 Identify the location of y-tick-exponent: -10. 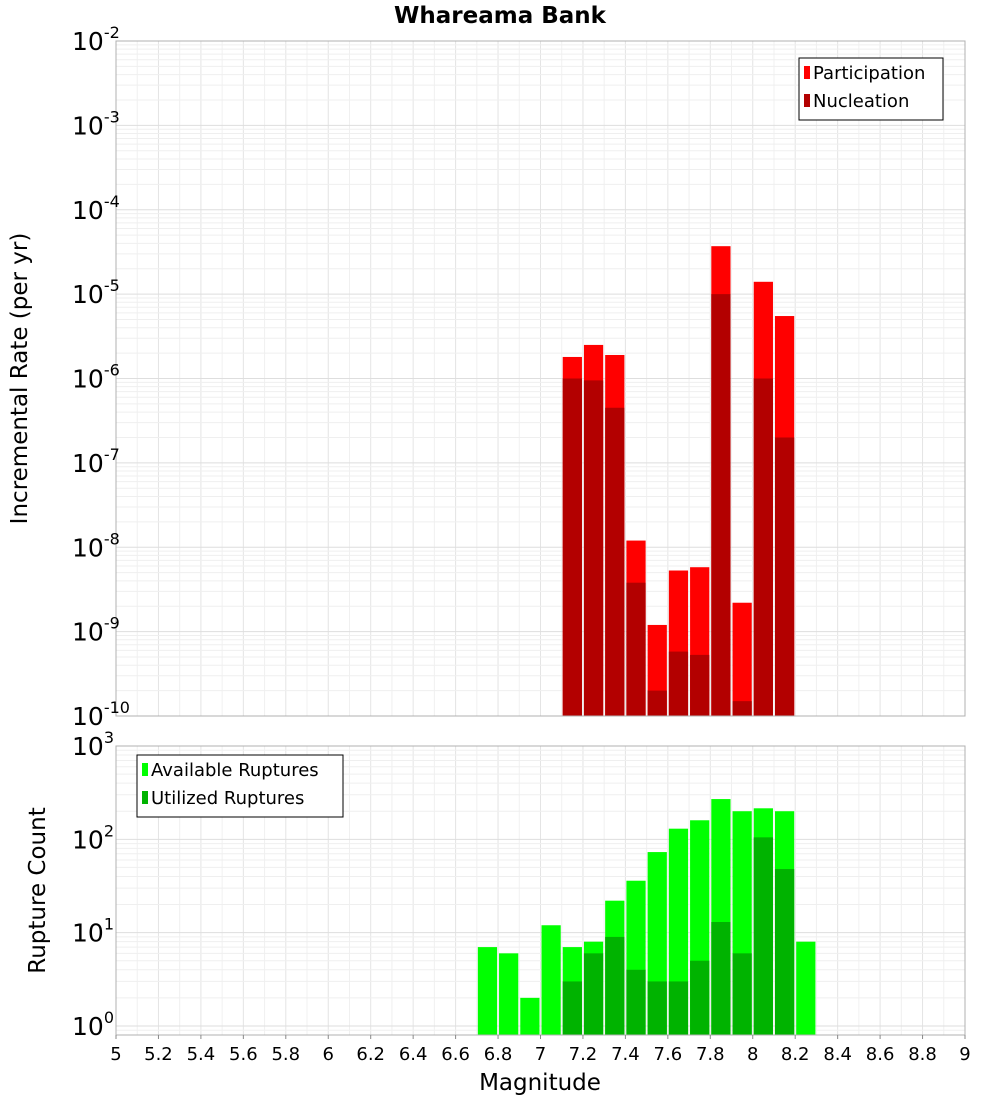
(117, 707).